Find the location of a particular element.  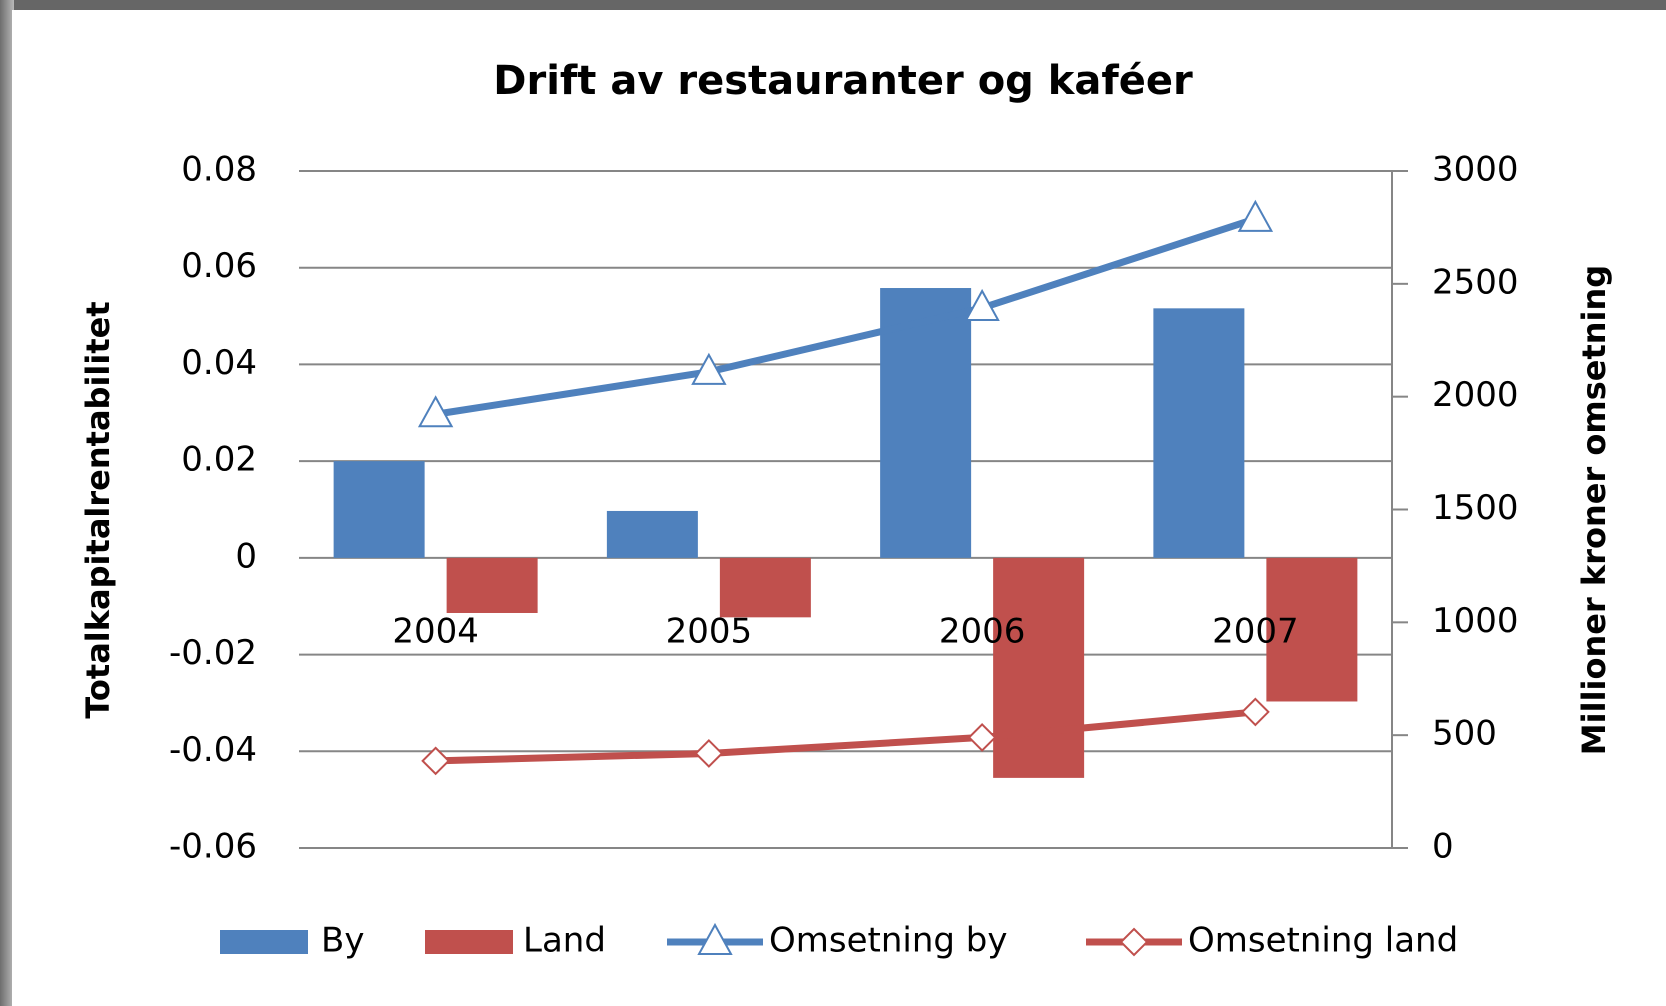

y2-tick-label: 500 is located at coordinates (1464, 734).